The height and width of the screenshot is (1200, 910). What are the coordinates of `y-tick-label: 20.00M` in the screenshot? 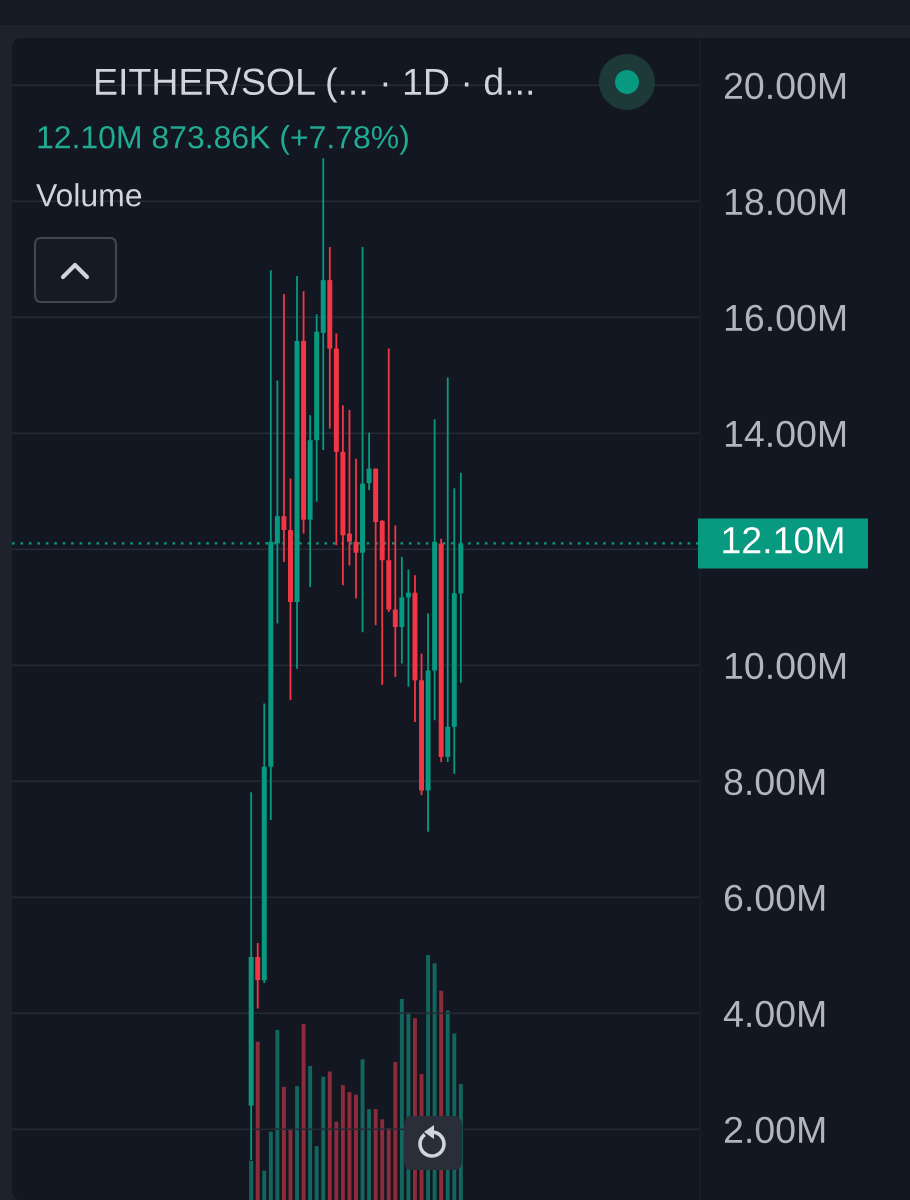 It's located at (785, 86).